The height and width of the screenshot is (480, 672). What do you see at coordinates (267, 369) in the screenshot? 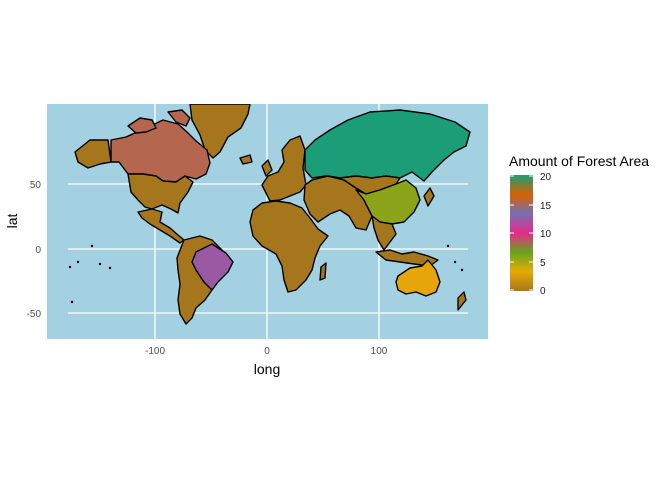
I see `x-axis-title: long` at bounding box center [267, 369].